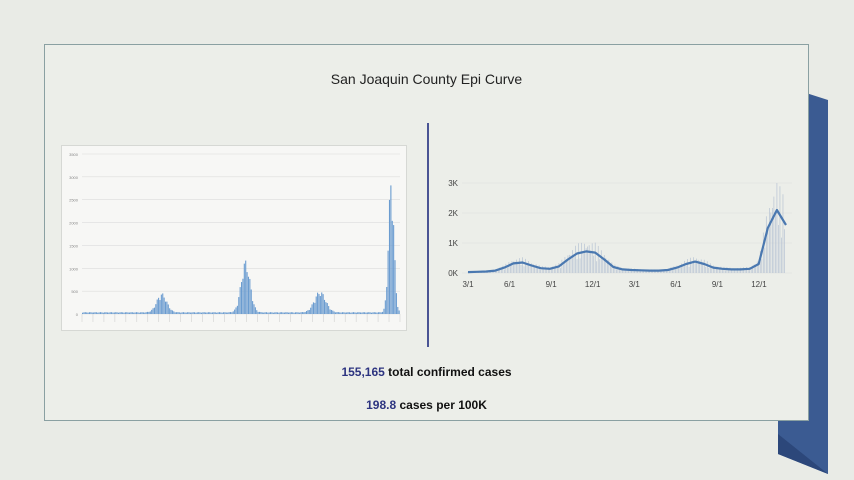 The width and height of the screenshot is (854, 480). Describe the element at coordinates (363, 372) in the screenshot. I see `total-cases-value: 155,165` at that location.